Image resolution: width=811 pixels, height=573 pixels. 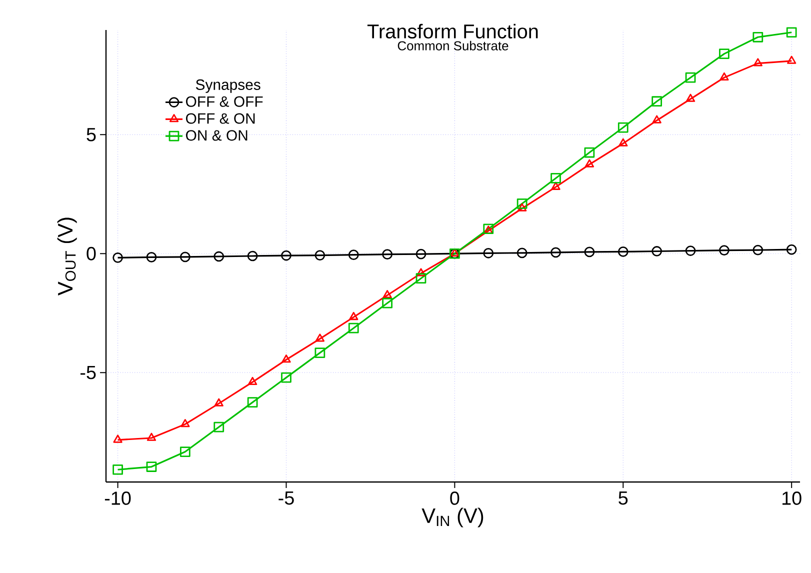 I want to click on y-tick-label: 5, so click(x=91, y=135).